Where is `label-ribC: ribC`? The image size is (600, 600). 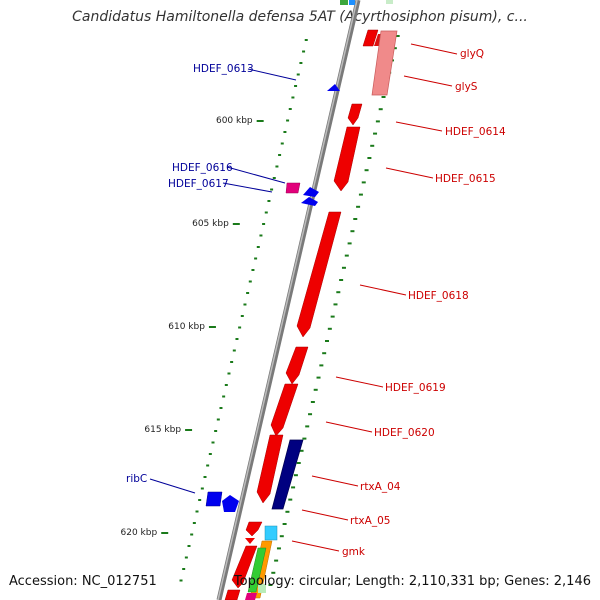
label-ribC: ribC is located at coordinates (136, 479).